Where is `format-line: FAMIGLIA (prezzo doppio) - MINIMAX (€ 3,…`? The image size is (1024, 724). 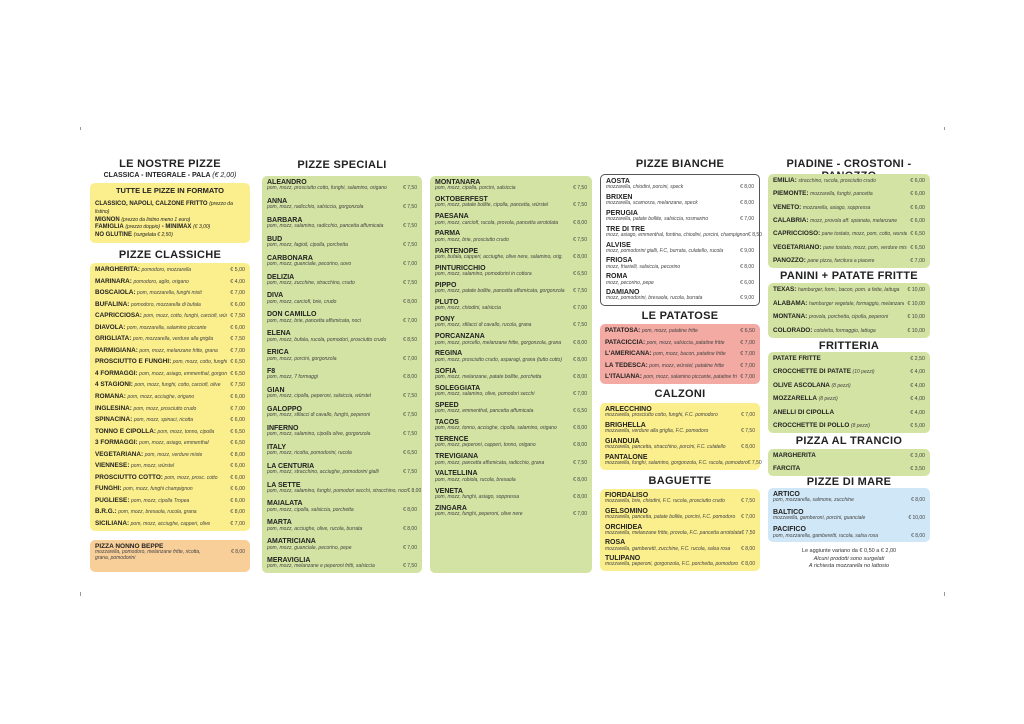 format-line: FAMIGLIA (prezzo doppio) - MINIMAX (€ 3,… is located at coordinates (170, 228).